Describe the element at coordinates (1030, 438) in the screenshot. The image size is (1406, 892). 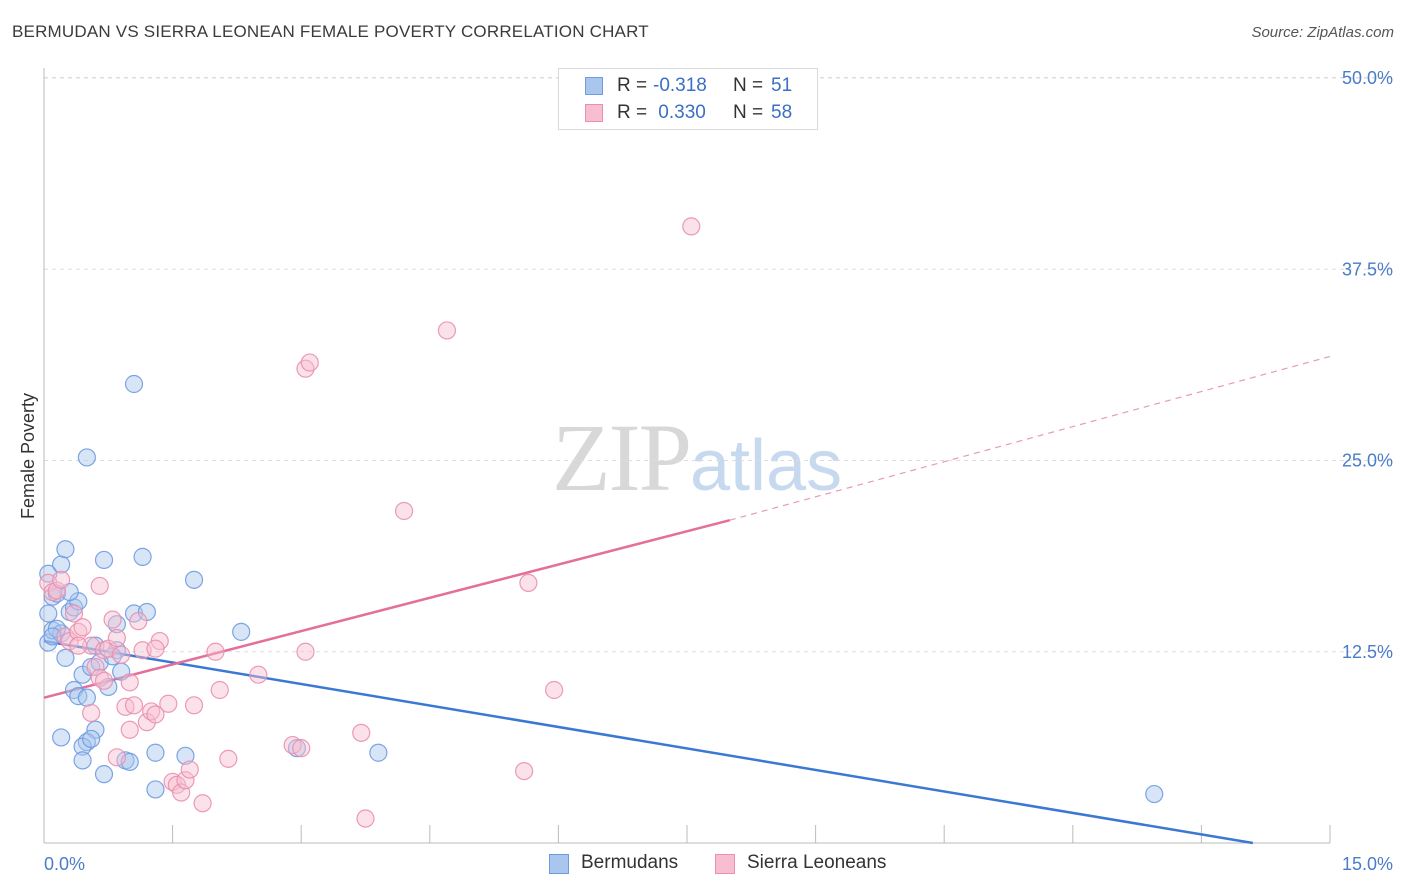
I see `trend-line-extension` at that location.